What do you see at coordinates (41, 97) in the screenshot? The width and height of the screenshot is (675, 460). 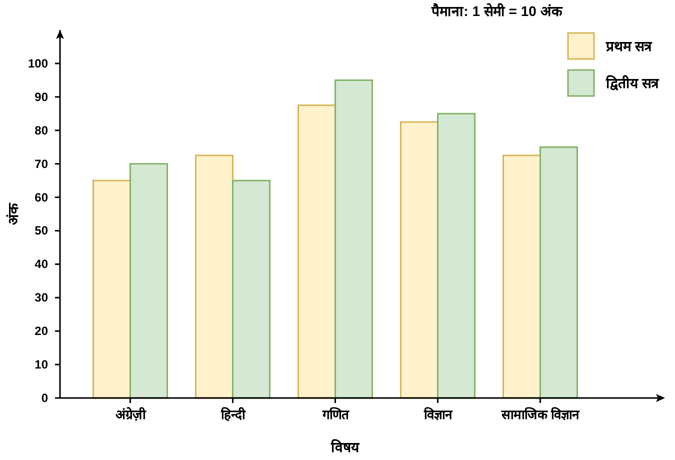 I see `y-tick-label: 90` at bounding box center [41, 97].